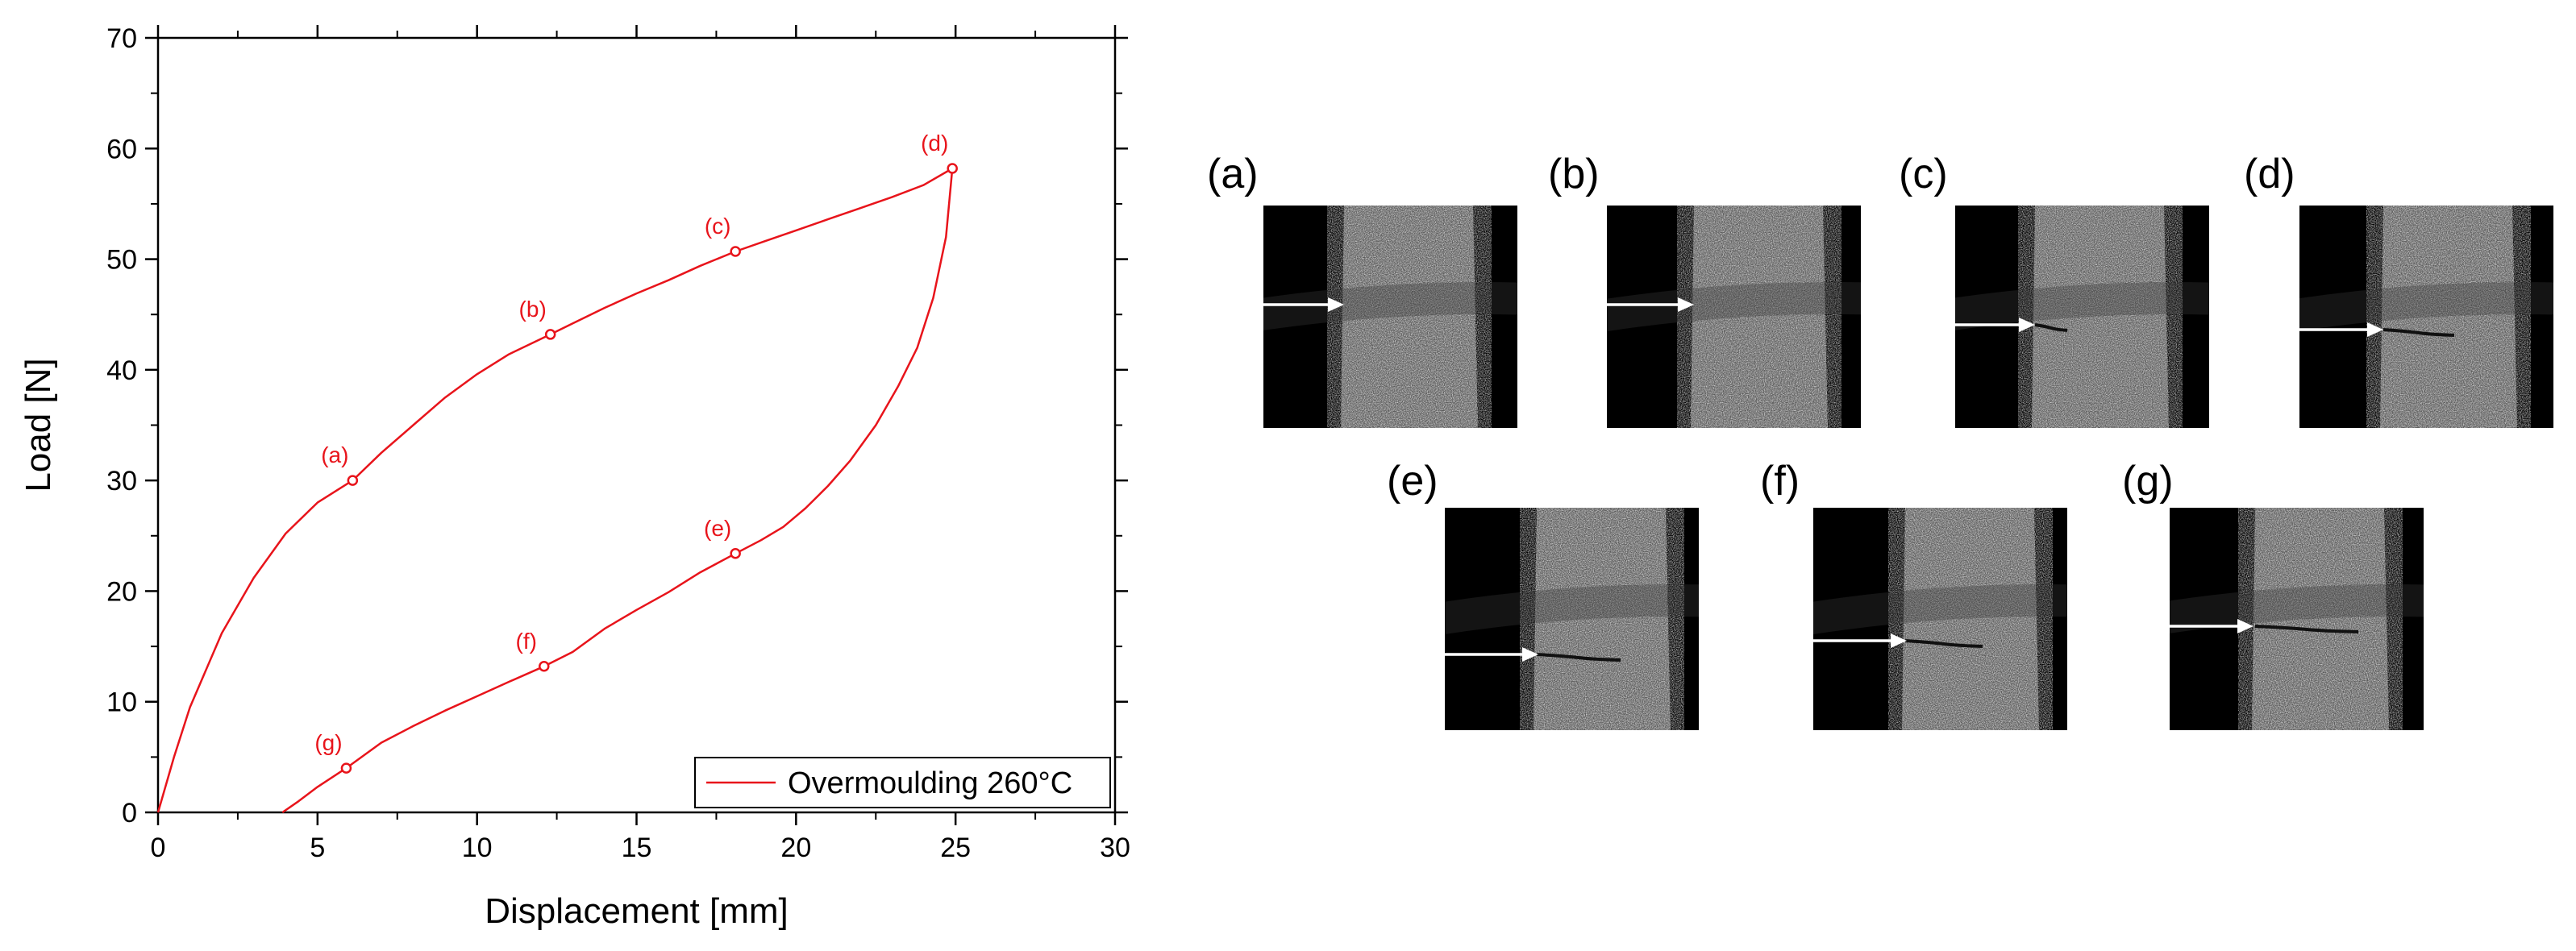 This screenshot has height=951, width=2576. What do you see at coordinates (328, 743) in the screenshot?
I see `data-point-label: (g)` at bounding box center [328, 743].